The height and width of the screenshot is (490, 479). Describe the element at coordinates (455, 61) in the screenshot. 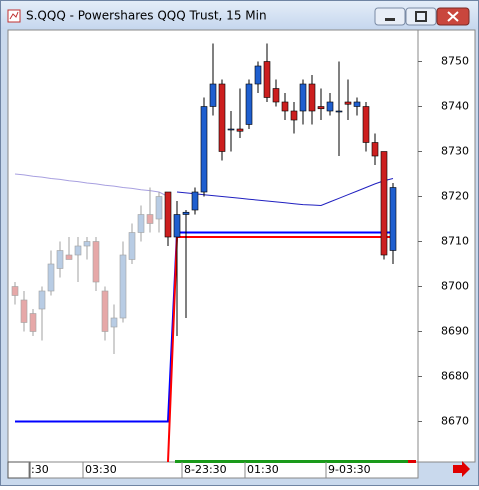

I see `y-tick-label: 8750` at that location.